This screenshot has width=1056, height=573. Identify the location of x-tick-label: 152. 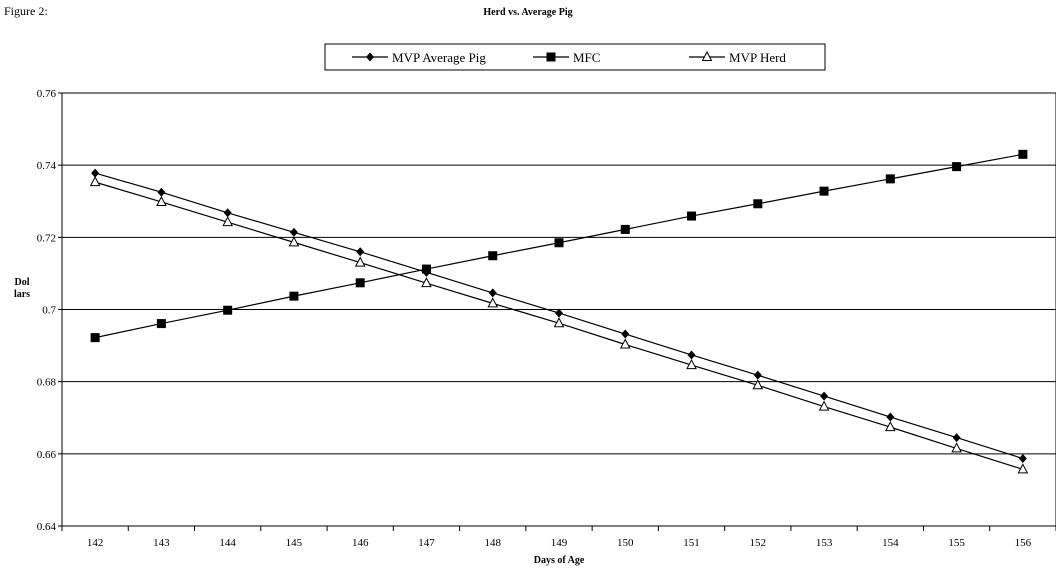
(758, 543).